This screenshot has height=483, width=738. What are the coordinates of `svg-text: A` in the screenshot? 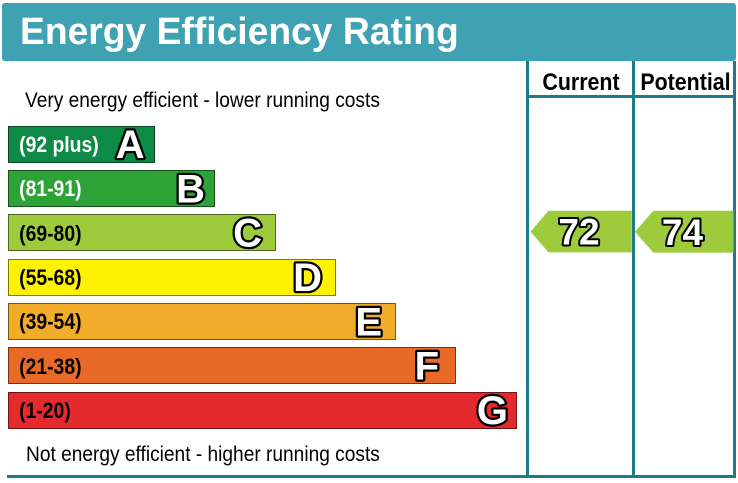 It's located at (130, 145).